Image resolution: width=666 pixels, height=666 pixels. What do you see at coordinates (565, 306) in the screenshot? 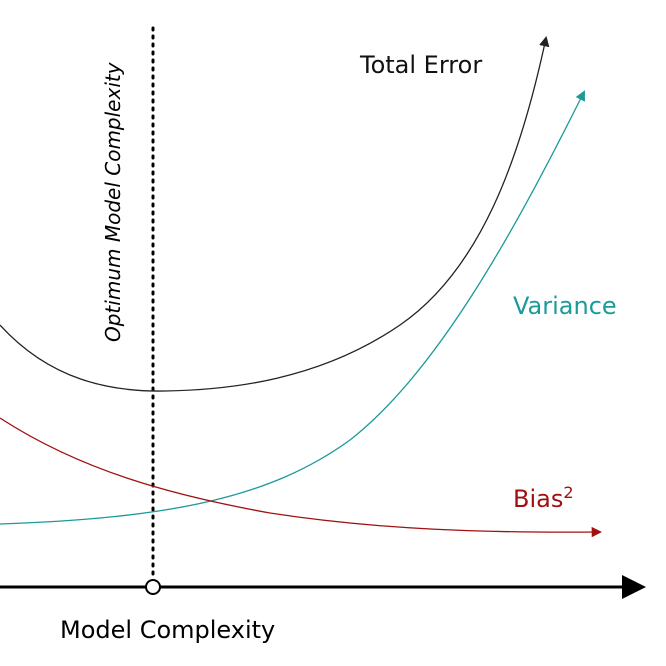
I see `variance-label: Variance` at bounding box center [565, 306].